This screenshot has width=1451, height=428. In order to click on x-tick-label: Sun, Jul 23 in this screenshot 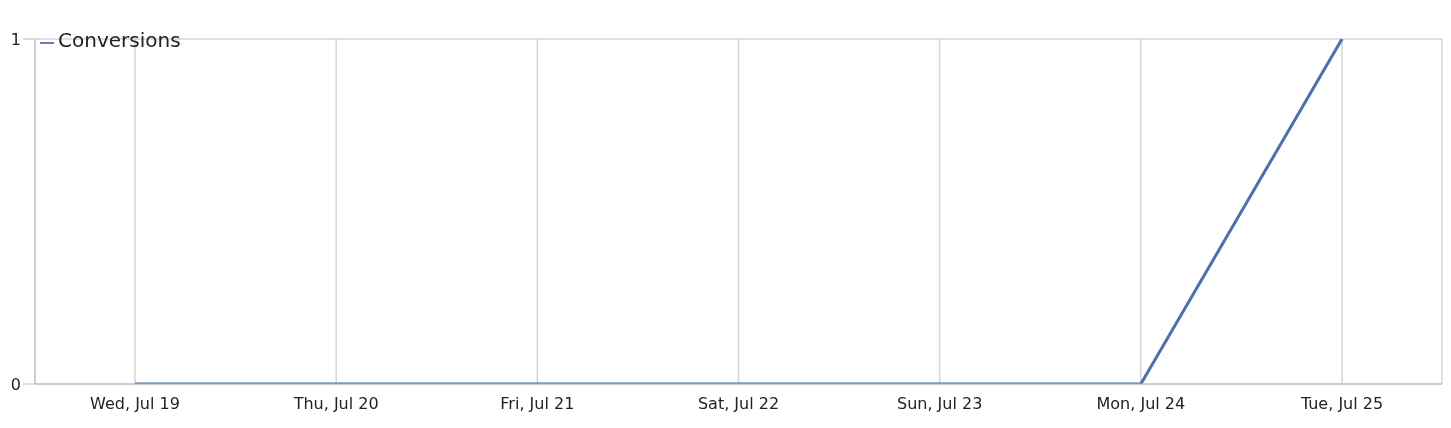, I will do `click(939, 404)`.